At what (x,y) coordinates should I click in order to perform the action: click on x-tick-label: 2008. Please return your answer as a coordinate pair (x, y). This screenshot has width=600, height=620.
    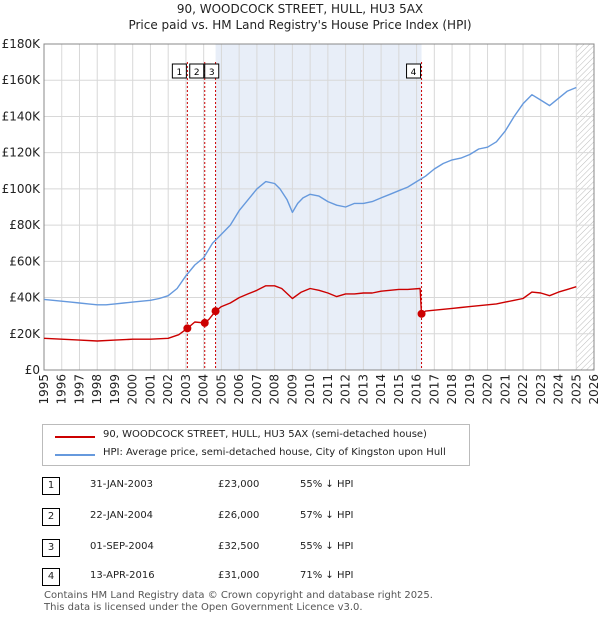
    Looking at the image, I should click on (275, 389).